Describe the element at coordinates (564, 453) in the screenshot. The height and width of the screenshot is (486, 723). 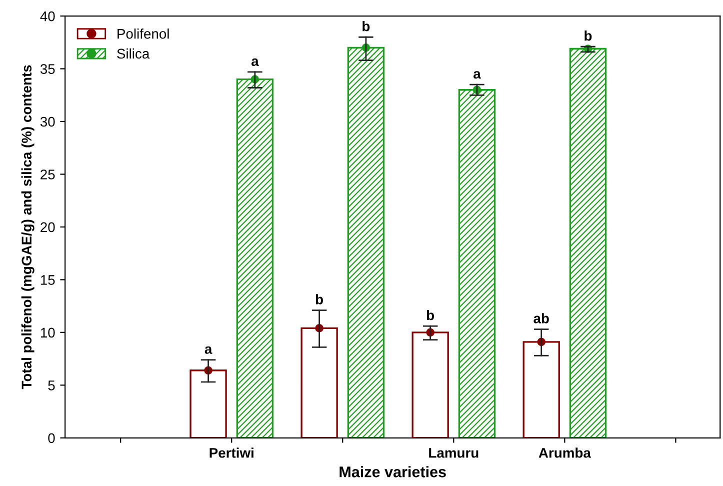
I see `x-tick-label: Arumba` at that location.